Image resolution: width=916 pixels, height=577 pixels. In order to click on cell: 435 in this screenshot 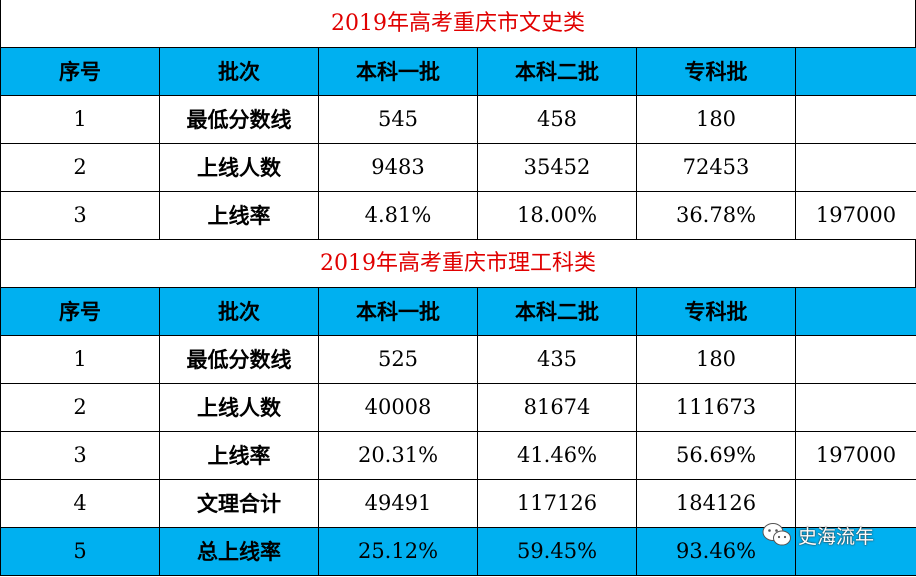, I will do `click(557, 359)`.